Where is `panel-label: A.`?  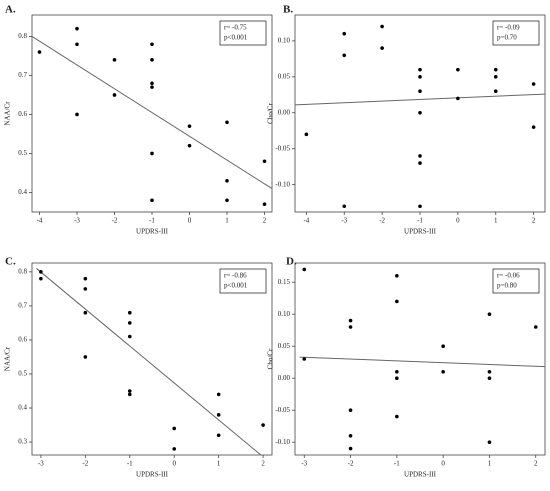
panel-label: A. is located at coordinates (10, 10).